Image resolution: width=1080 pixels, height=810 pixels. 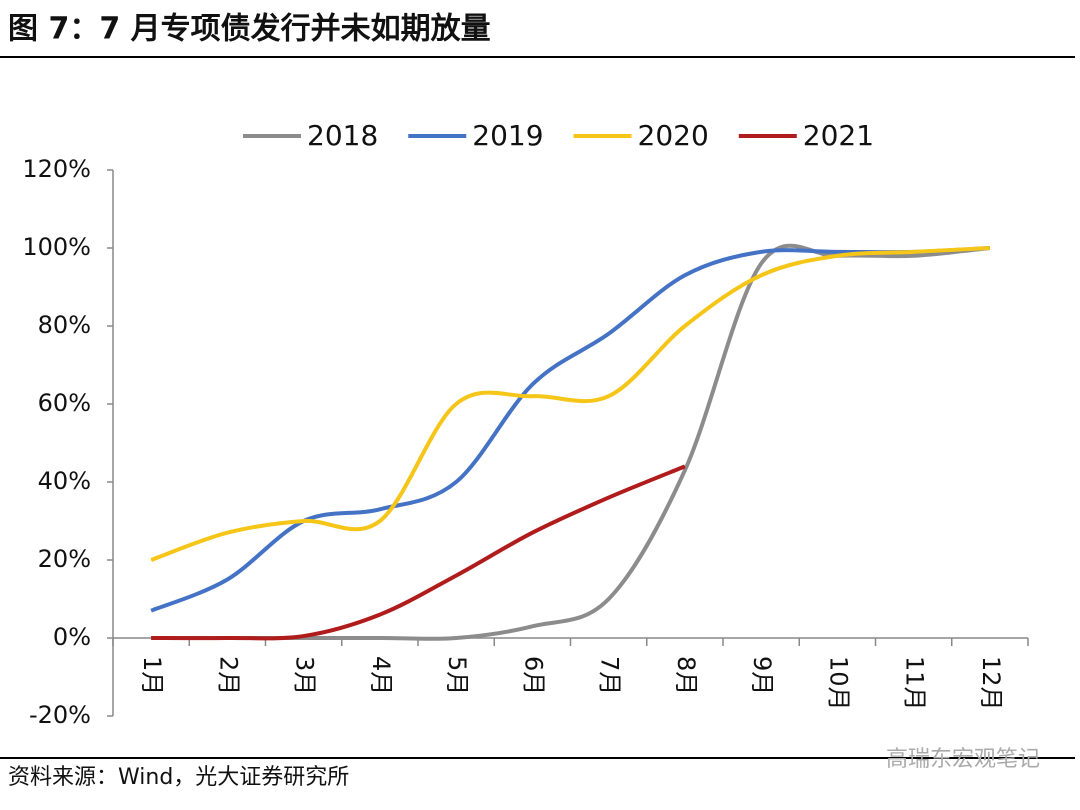 I want to click on legend-label: 2021, so click(x=838, y=135).